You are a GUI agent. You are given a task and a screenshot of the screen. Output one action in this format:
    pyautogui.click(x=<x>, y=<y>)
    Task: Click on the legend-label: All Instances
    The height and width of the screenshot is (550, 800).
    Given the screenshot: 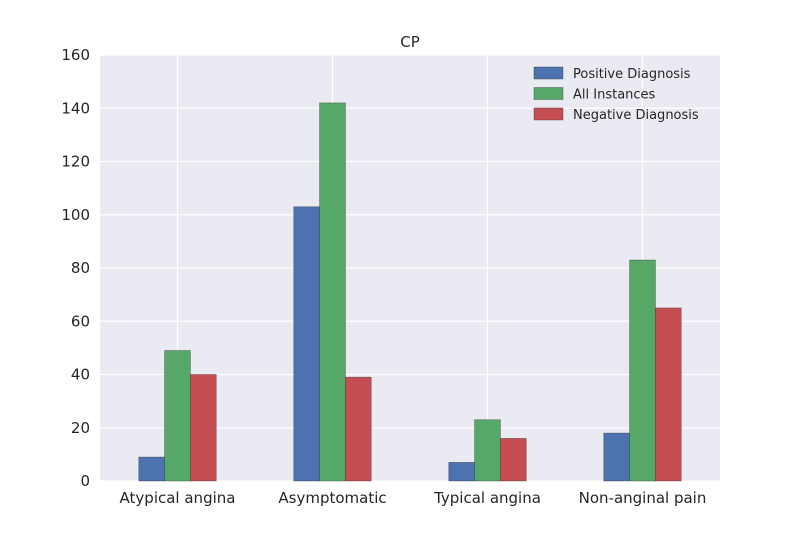 What is the action you would take?
    pyautogui.click(x=614, y=95)
    